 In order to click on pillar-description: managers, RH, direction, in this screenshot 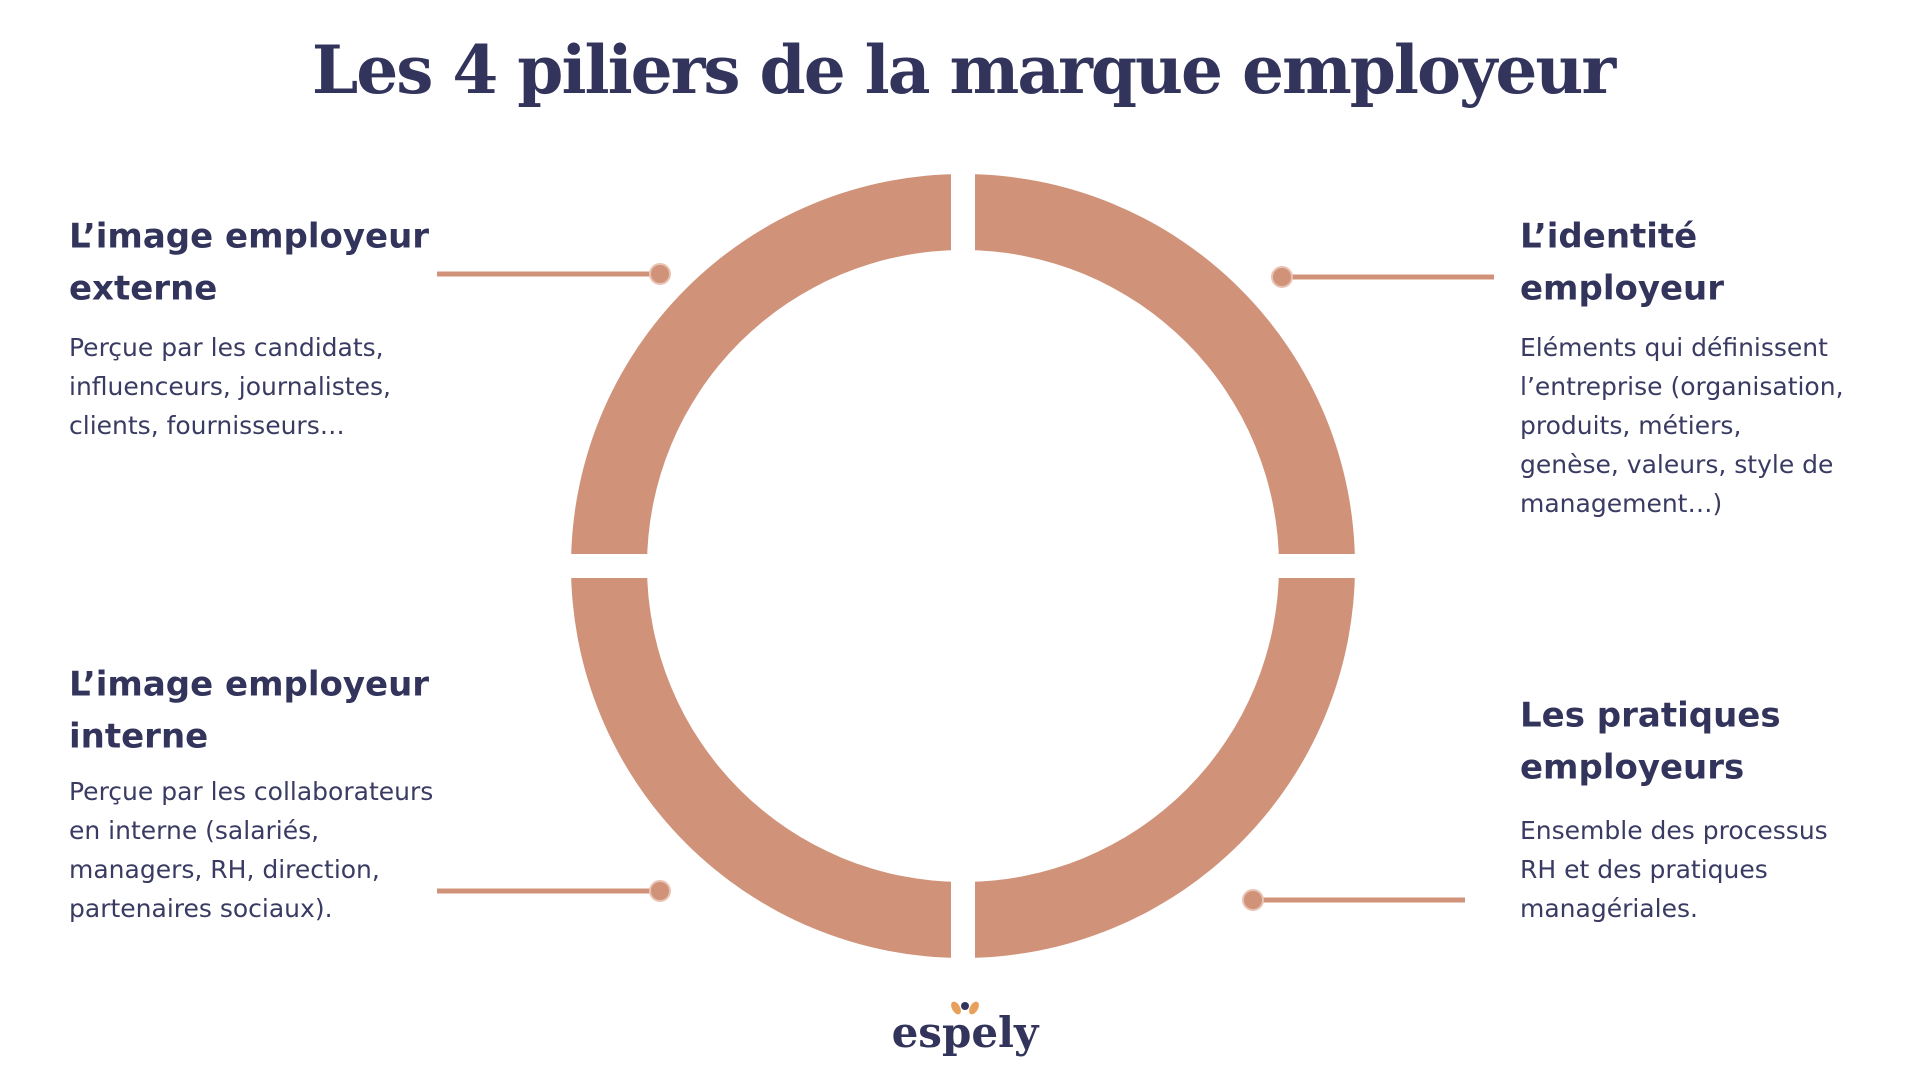, I will do `click(224, 869)`.